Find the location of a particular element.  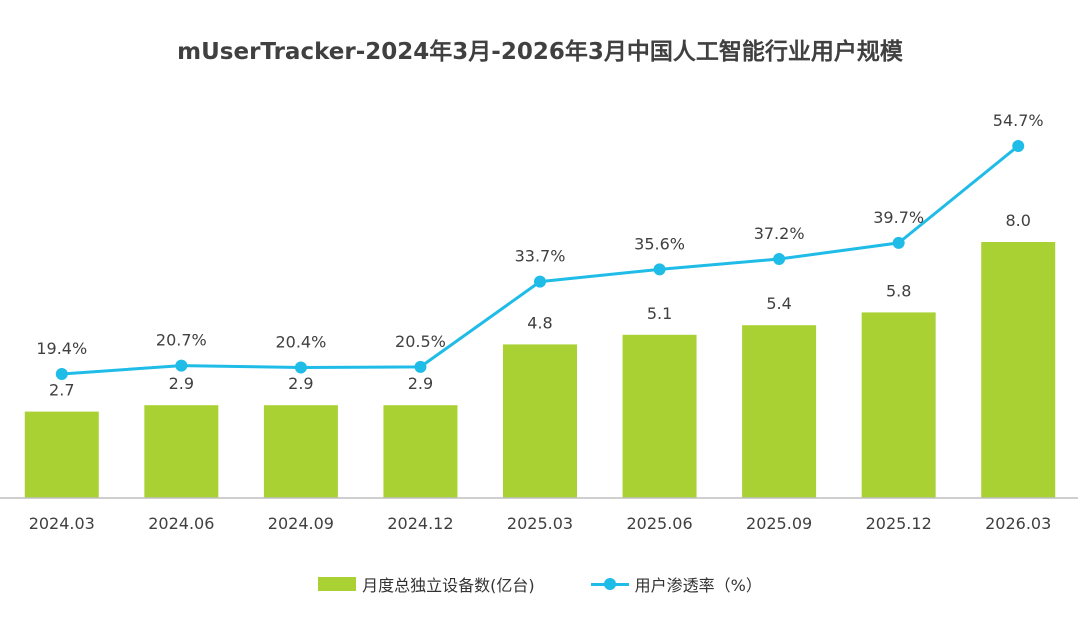

x-tick-label: 2024.06 is located at coordinates (181, 523).